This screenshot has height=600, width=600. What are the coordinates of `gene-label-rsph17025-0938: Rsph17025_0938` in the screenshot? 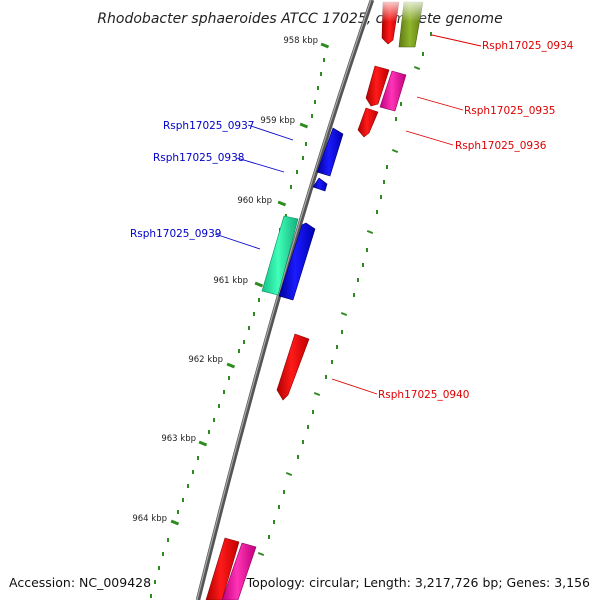 It's located at (198, 158).